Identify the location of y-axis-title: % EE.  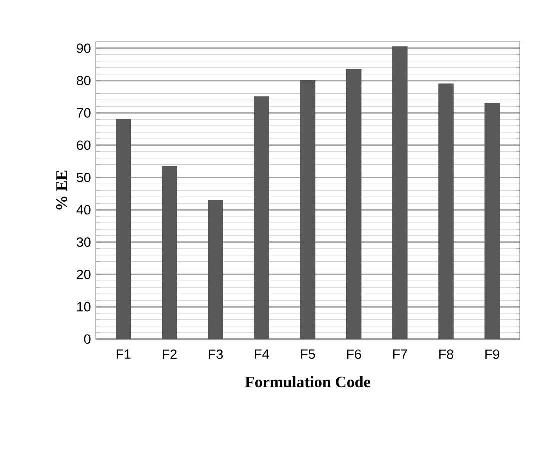
(62, 190).